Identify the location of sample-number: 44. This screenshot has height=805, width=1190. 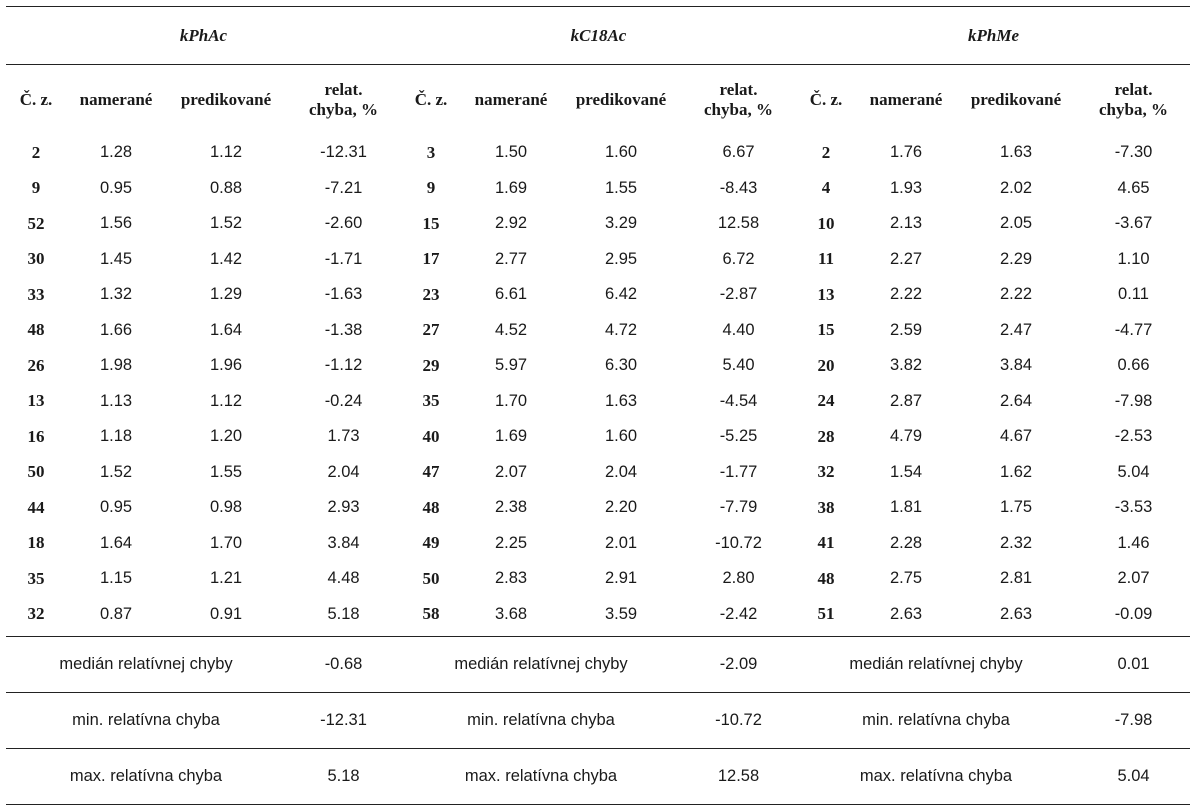
(36, 507).